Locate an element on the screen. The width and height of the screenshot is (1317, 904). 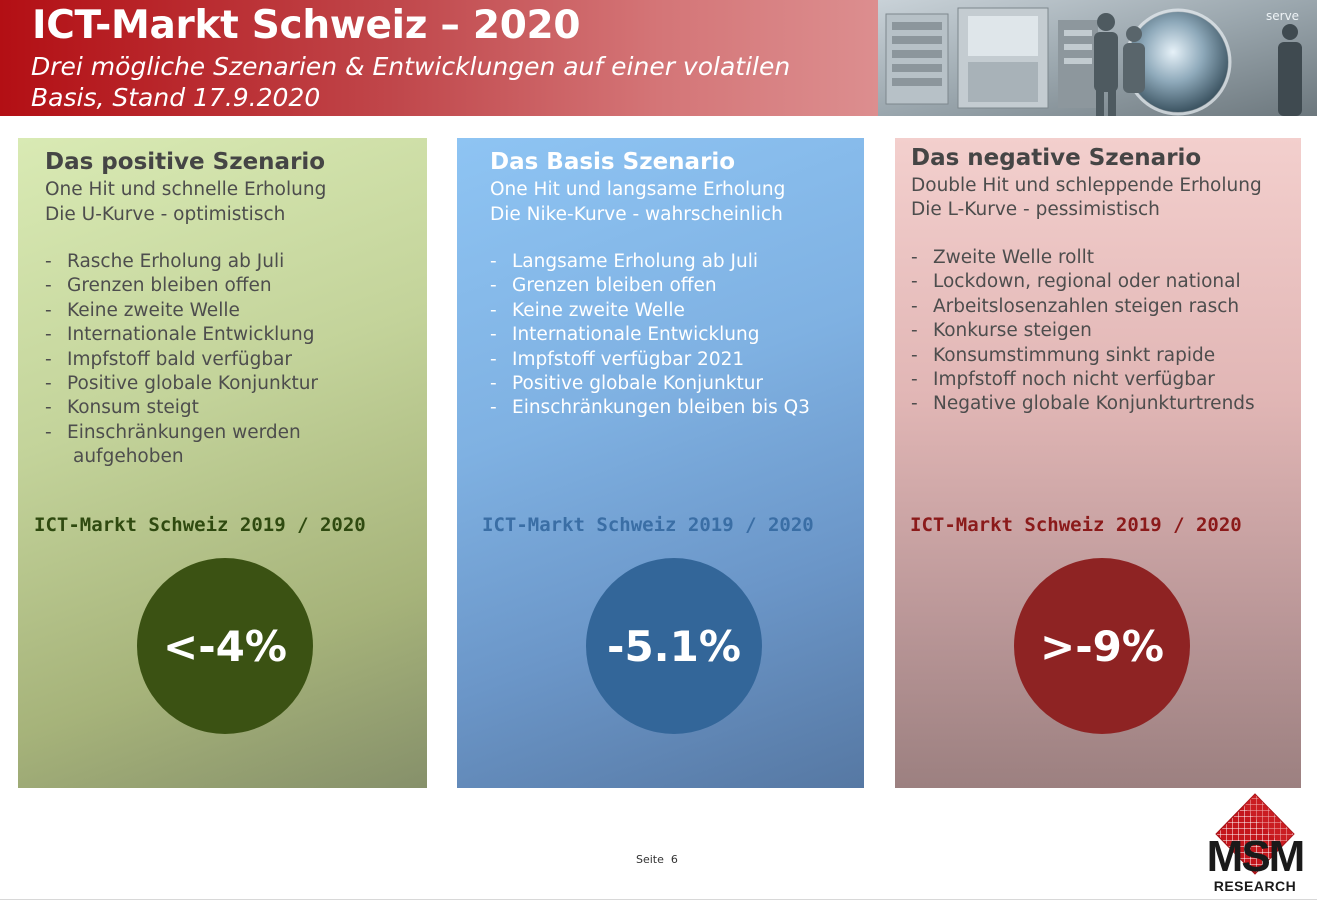
page-title: ICT-Markt Schweiz – 2020 is located at coordinates (306, 25).